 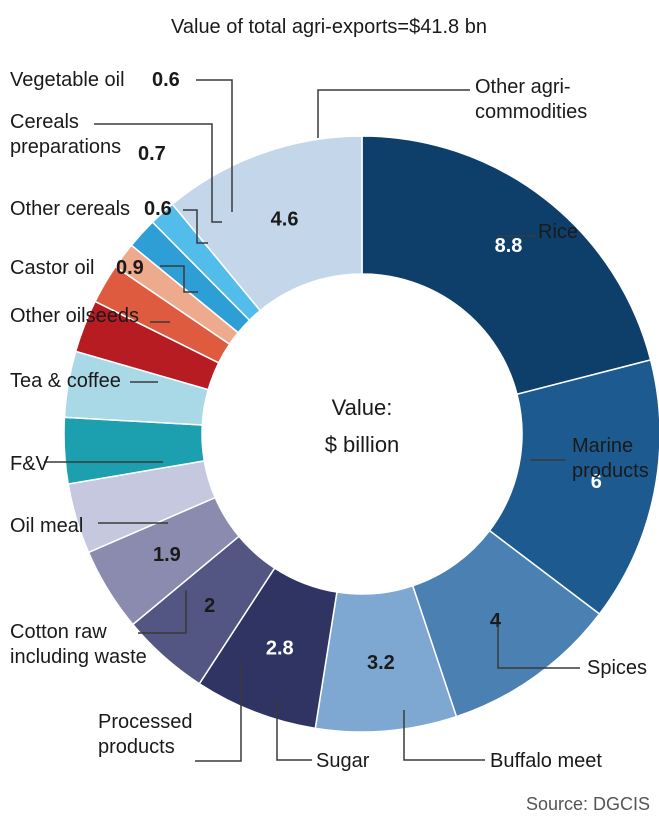 What do you see at coordinates (52, 268) in the screenshot?
I see `category-label-castor-oil: Castor oil` at bounding box center [52, 268].